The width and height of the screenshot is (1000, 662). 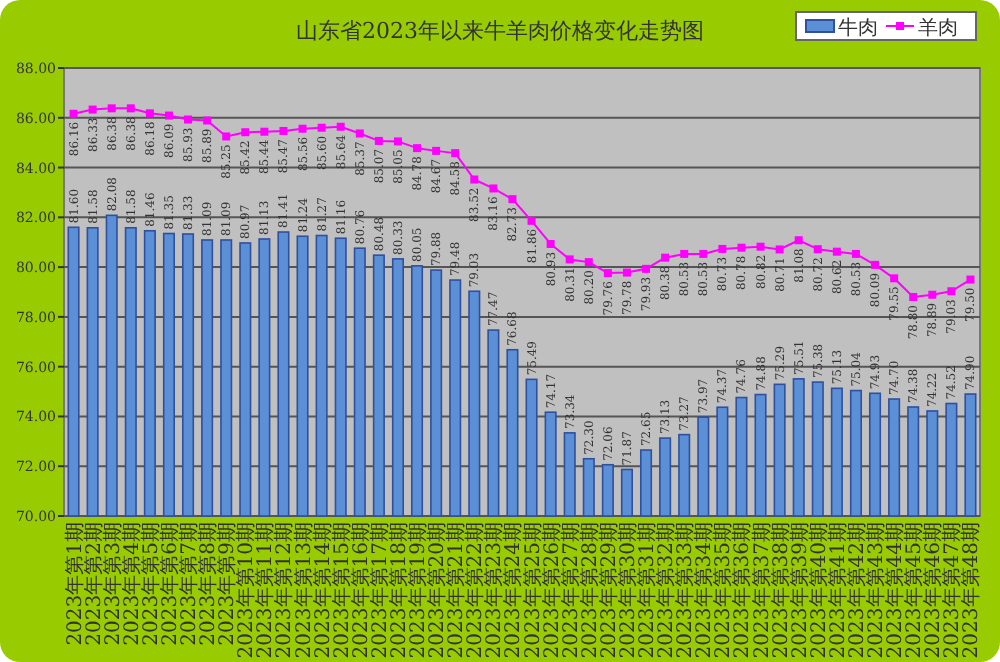 I want to click on x-tick-label: 2023年第3期, so click(x=112, y=584).